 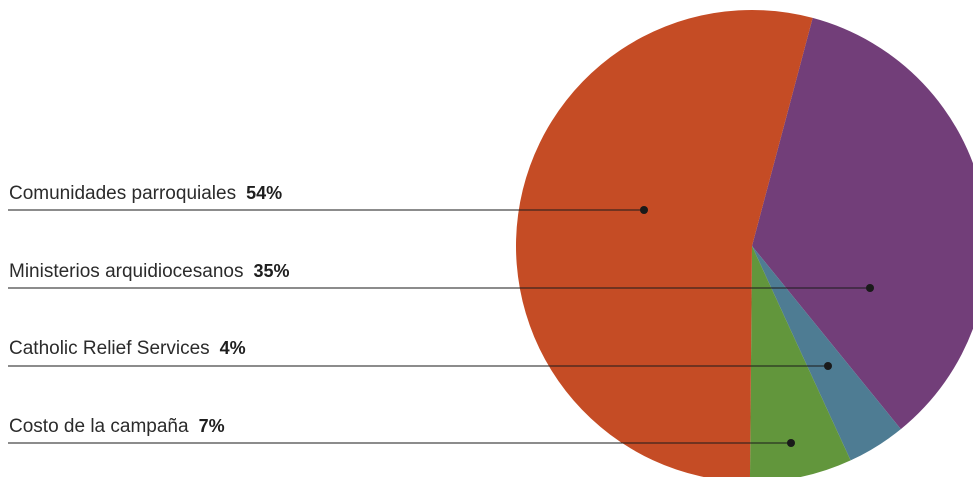 I want to click on legend-label-1: Ministerios arquidiocesanos 35%, so click(x=149, y=271).